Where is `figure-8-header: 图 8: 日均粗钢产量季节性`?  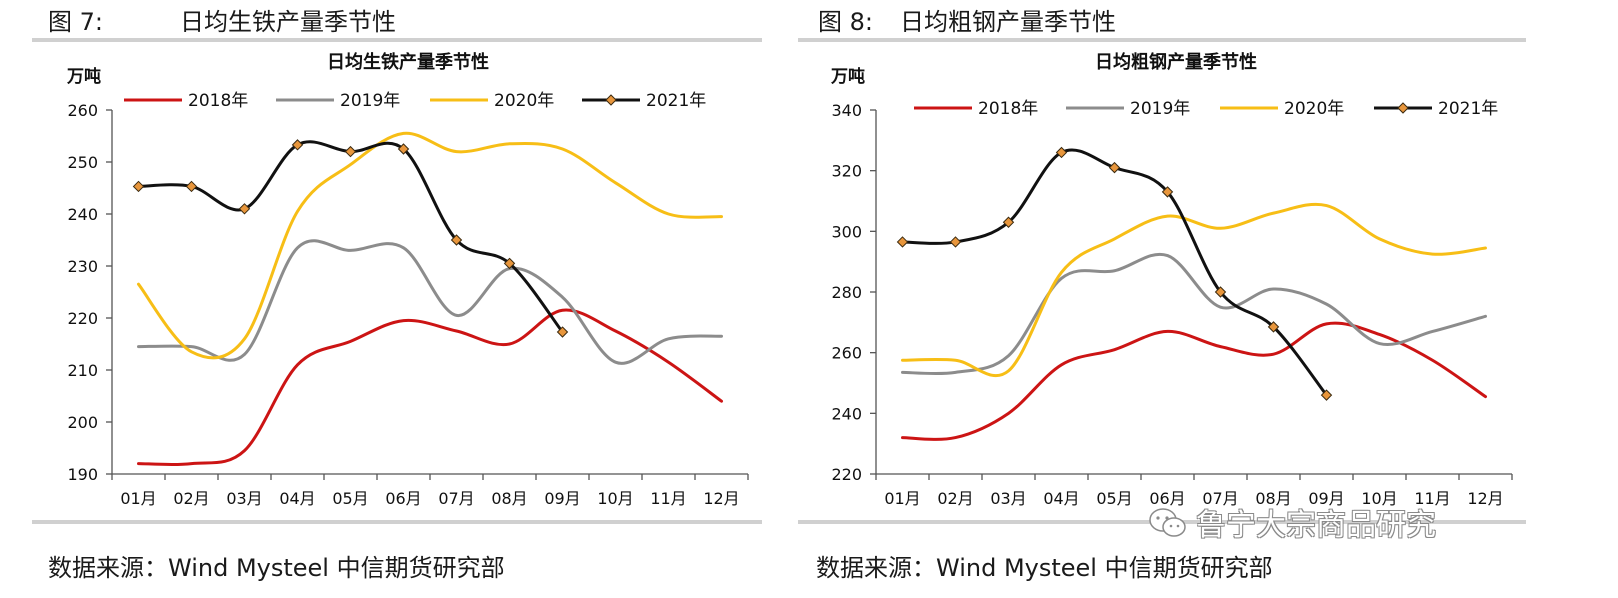 figure-8-header: 图 8: 日均粗钢产量季节性 is located at coordinates (967, 19).